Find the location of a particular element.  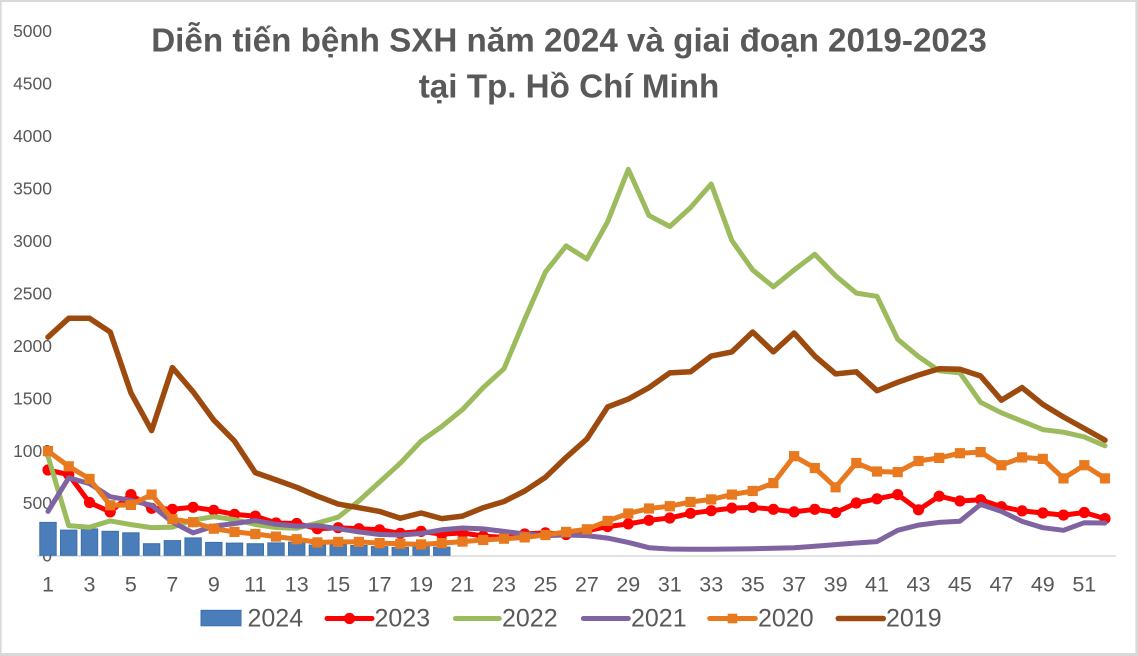

svg-text: 51 is located at coordinates (1084, 585).